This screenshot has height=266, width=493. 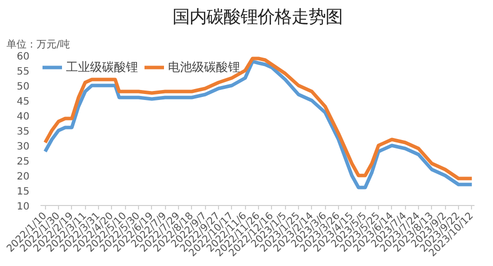 I want to click on y-tick-label: 55, so click(x=23, y=72).